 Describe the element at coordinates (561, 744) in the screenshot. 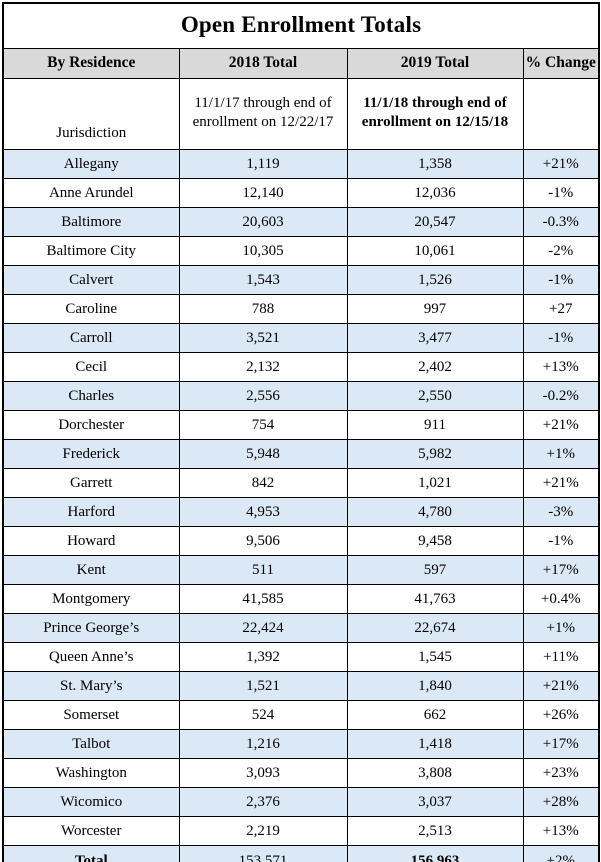

I see `pct-change-cell: +17%` at that location.